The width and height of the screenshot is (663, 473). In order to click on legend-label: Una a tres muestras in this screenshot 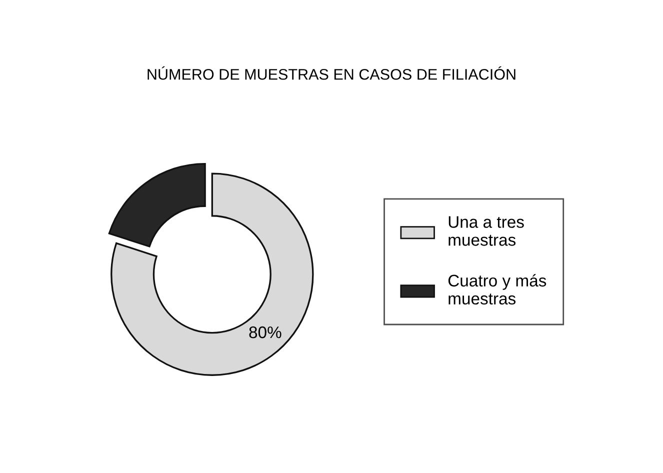, I will do `click(486, 231)`.